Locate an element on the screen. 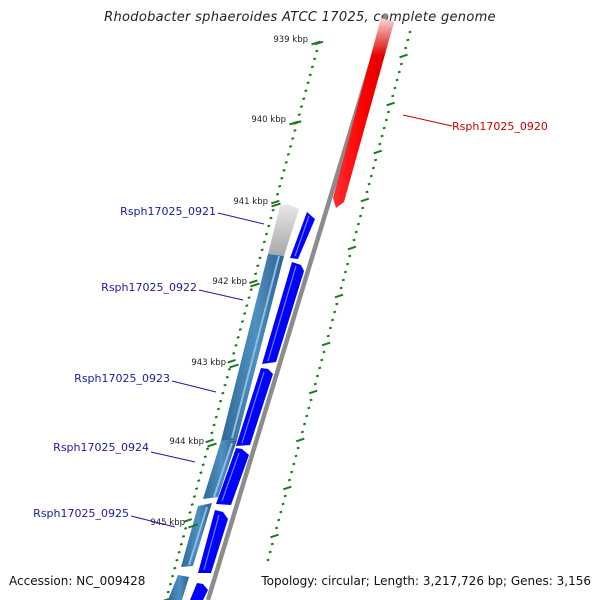  reverse-genes is located at coordinates (233, 402).